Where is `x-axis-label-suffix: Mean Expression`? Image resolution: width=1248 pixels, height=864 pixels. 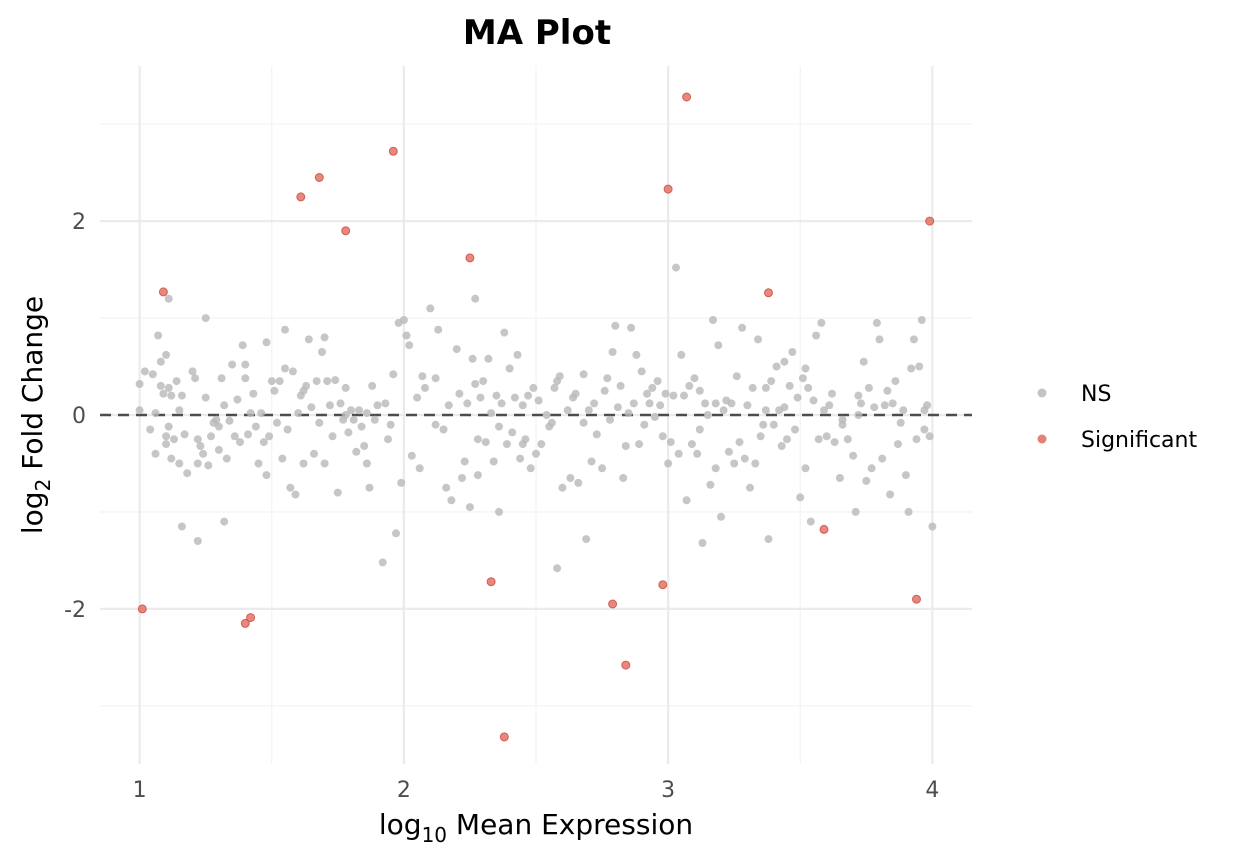
x-axis-label-suffix: Mean Expression is located at coordinates (570, 824).